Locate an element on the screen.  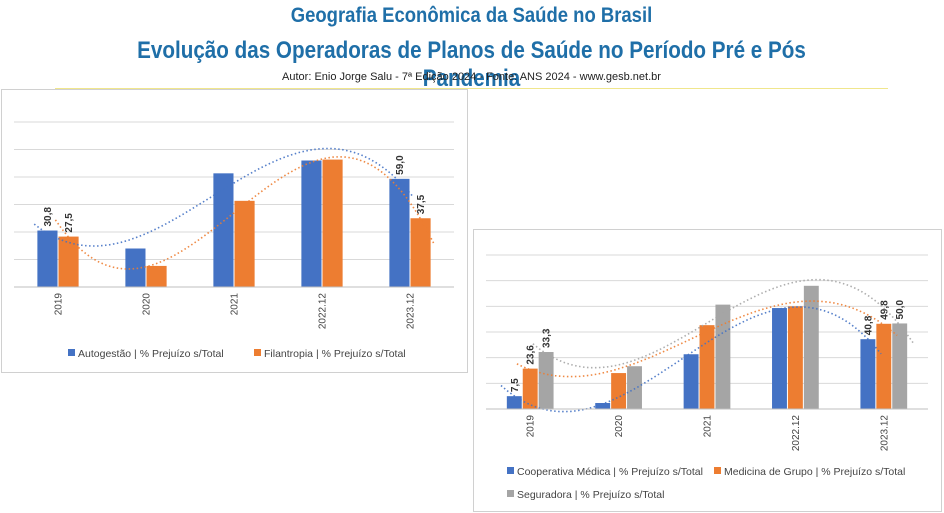
data-label: 37,5 is located at coordinates (421, 204).